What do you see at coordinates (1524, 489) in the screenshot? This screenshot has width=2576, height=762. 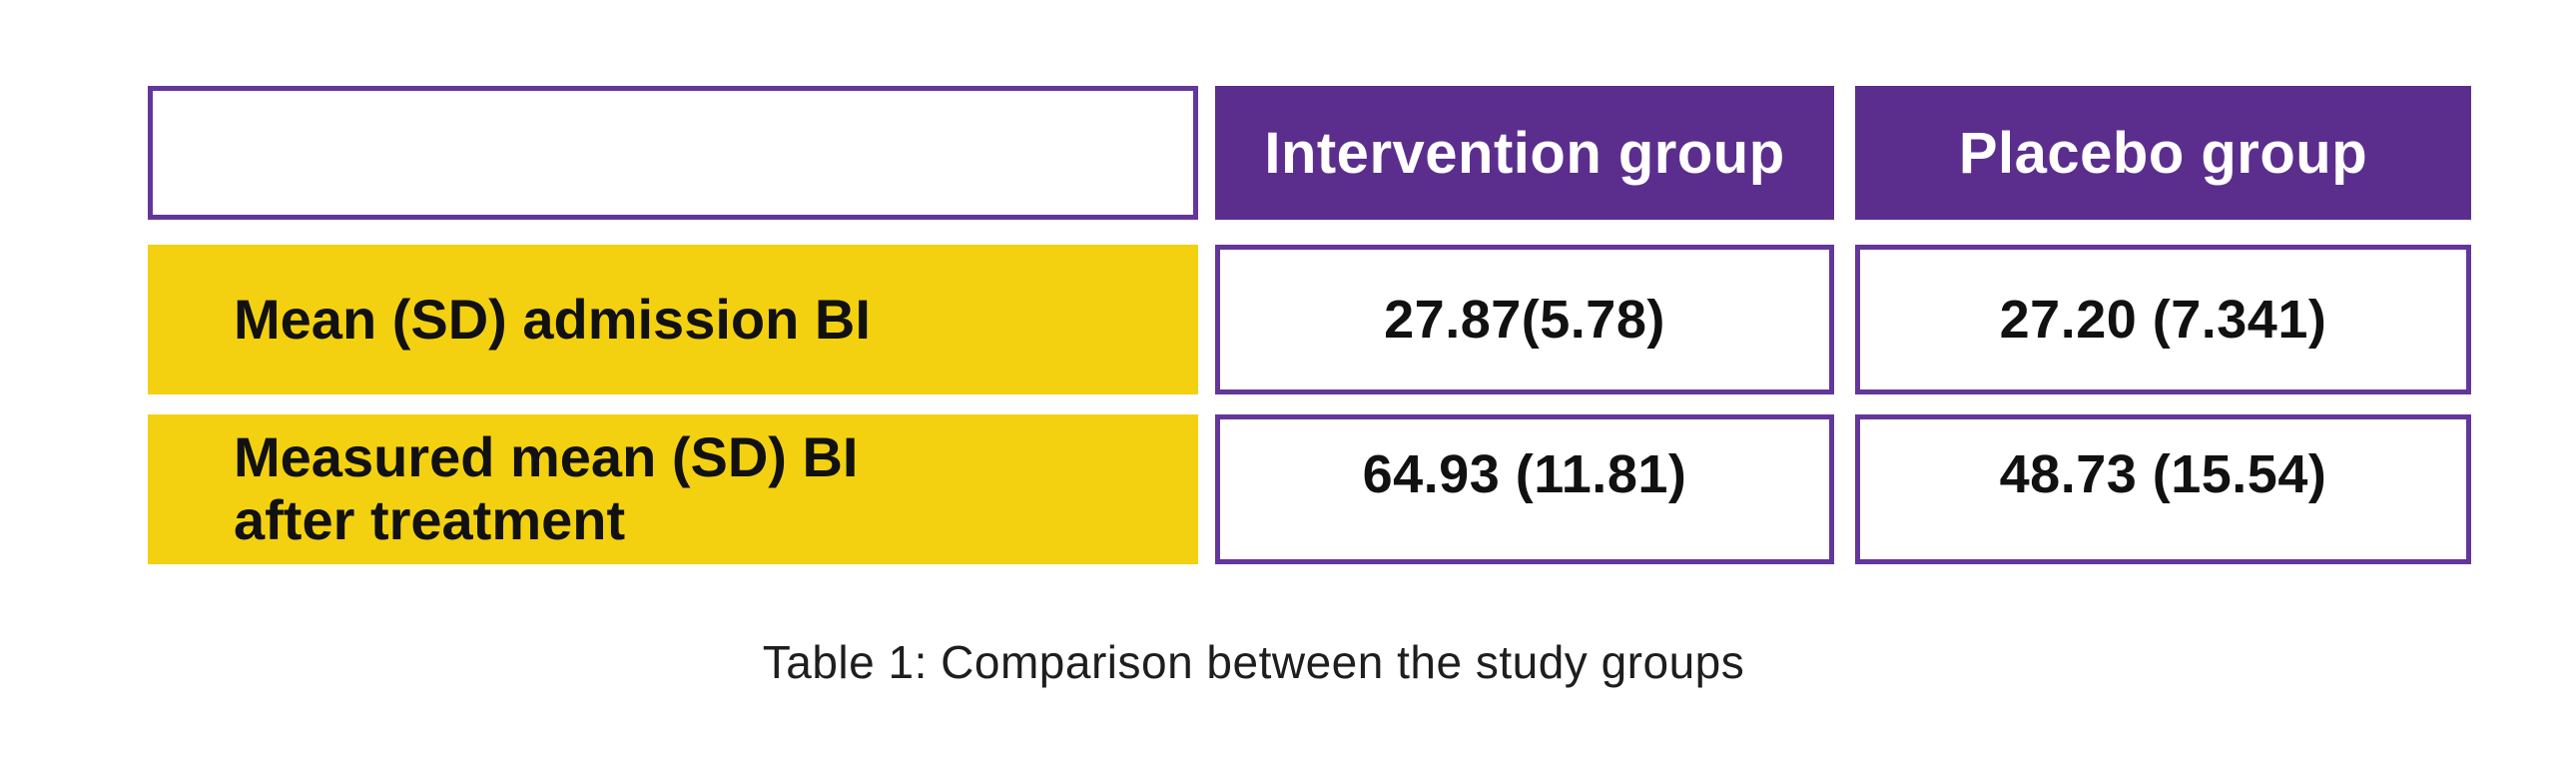 I see `value-bi-after-treatment-intervention: 64.93 (11.81)` at bounding box center [1524, 489].